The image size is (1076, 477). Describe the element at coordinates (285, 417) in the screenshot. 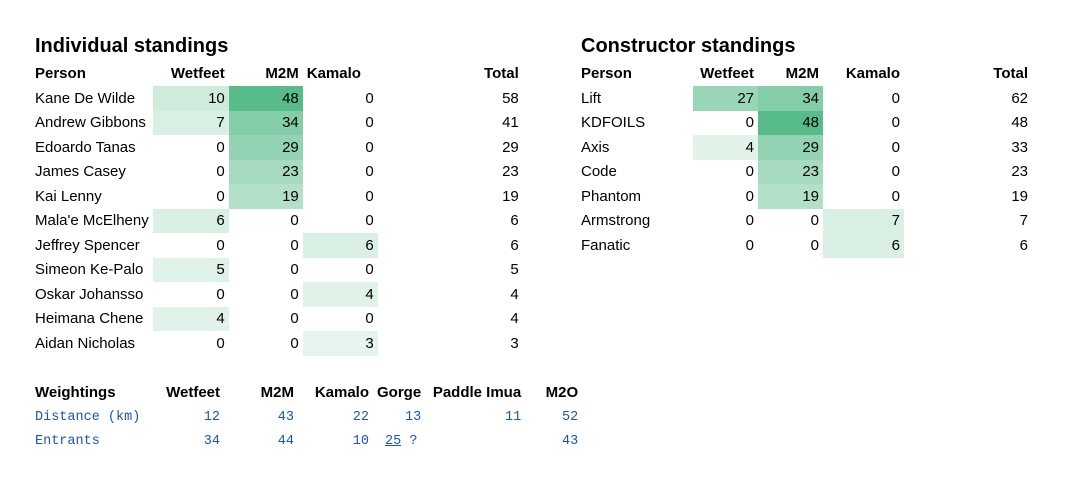

I see `distance-m2m: 43` at that location.